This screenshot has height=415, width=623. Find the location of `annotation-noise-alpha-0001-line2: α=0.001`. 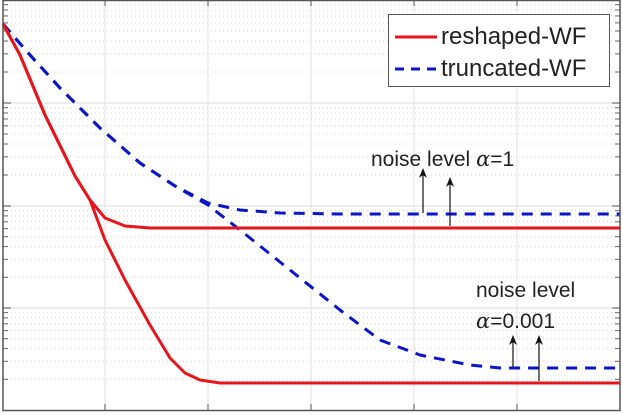

annotation-noise-alpha-0001-line2: α=0.001 is located at coordinates (515, 321).